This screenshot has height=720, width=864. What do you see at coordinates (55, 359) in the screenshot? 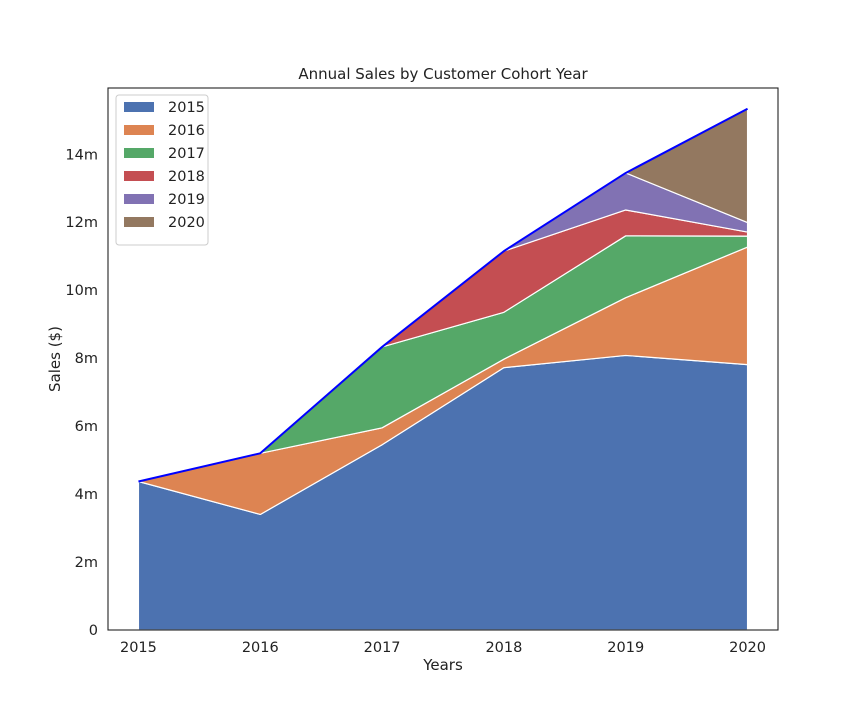
I see `y-axis-label: Sales ($)` at bounding box center [55, 359].